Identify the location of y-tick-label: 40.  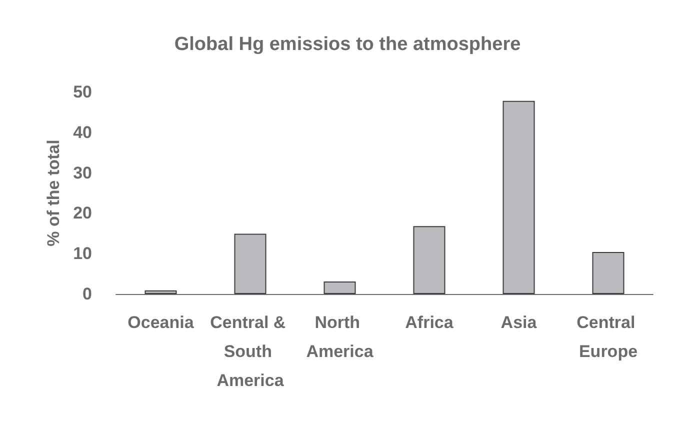
(82, 132).